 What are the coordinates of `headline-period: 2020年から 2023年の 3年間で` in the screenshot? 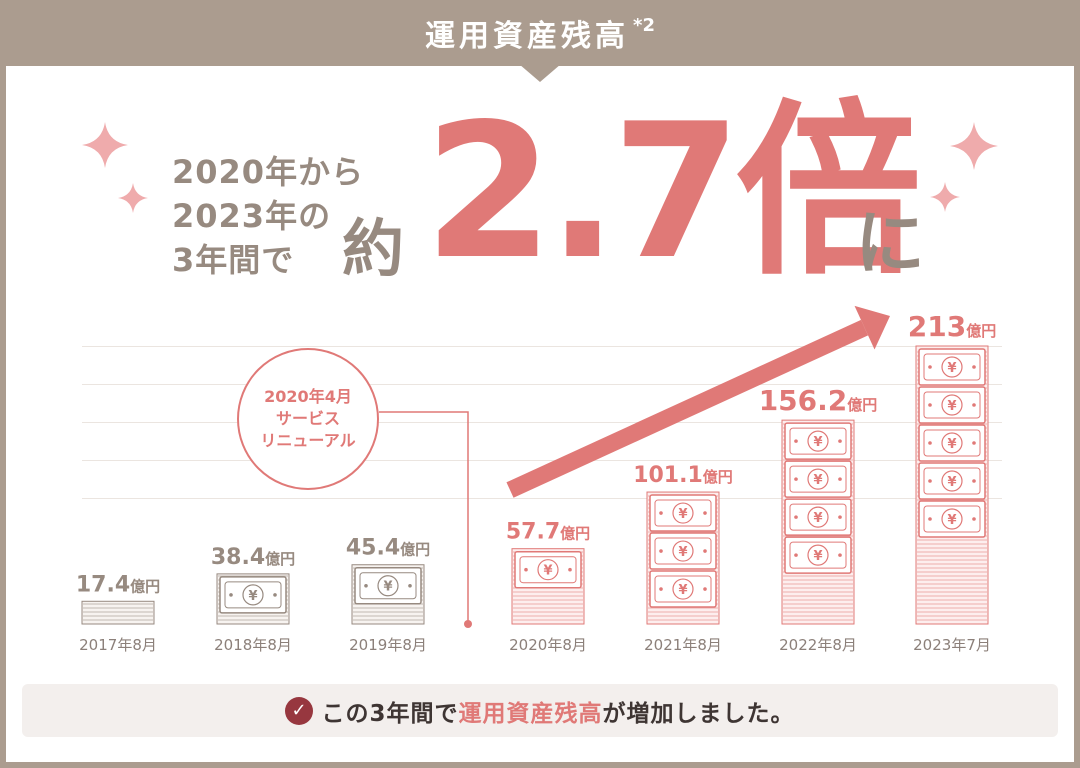 It's located at (272, 216).